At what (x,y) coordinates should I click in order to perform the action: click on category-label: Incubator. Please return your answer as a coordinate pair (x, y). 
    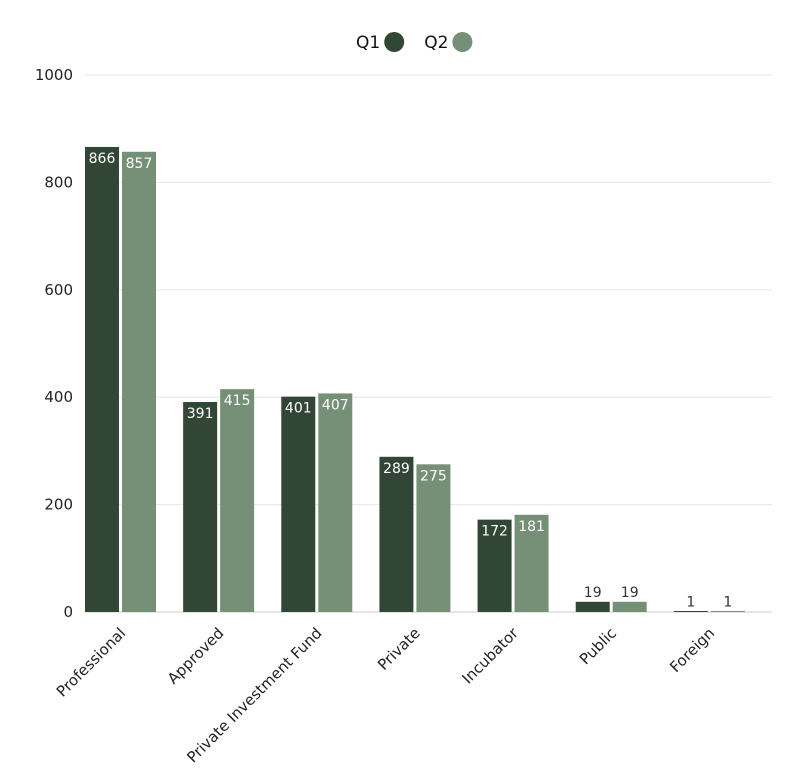
    Looking at the image, I should click on (491, 656).